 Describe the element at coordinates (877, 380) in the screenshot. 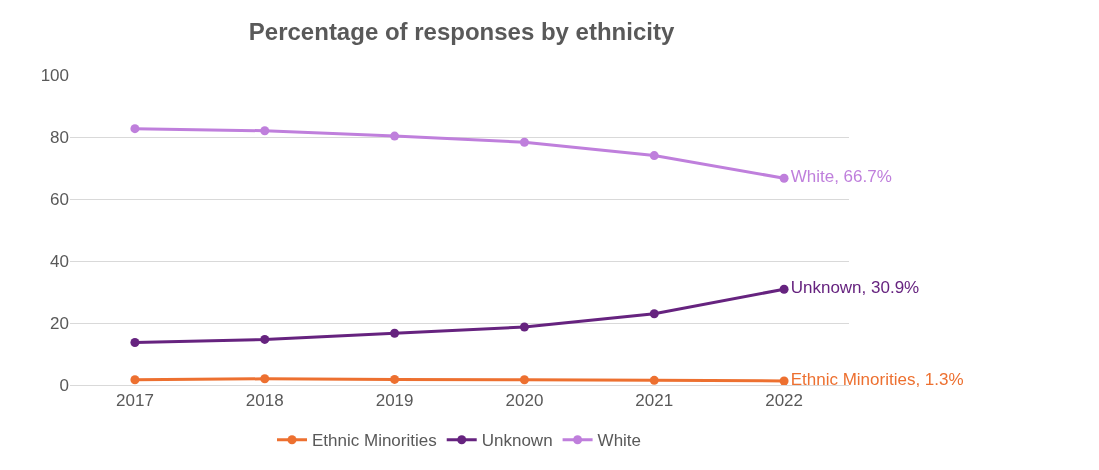

I see `data-label: Ethnic Minorities, 1.3%` at that location.